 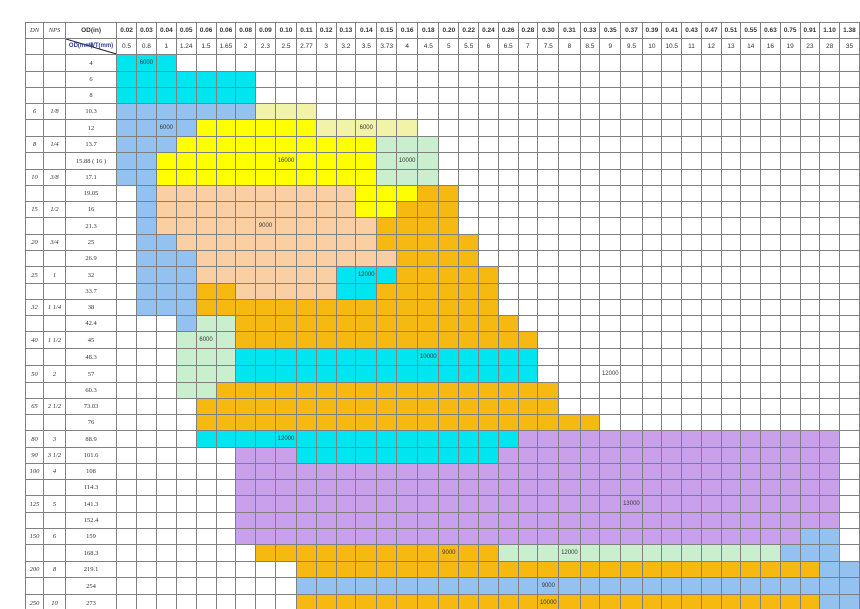 What do you see at coordinates (442, 471) in the screenshot?
I see `table-row: 100 4 108` at bounding box center [442, 471].